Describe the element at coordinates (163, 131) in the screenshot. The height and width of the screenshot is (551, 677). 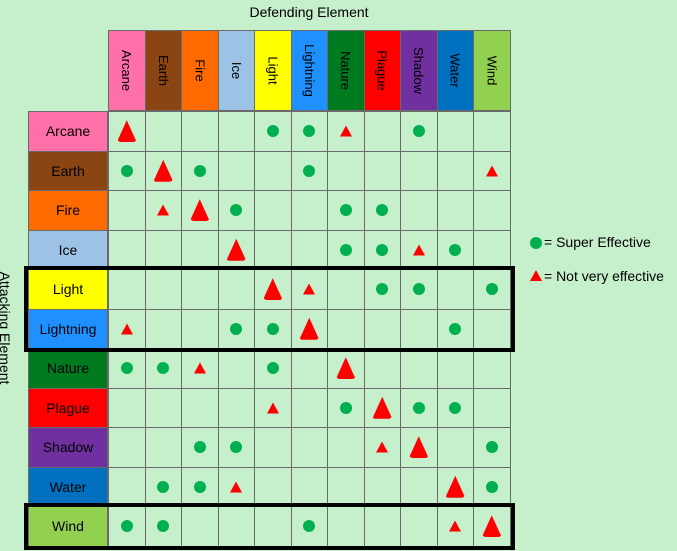
I see `cell-arcane-vs-earth` at that location.